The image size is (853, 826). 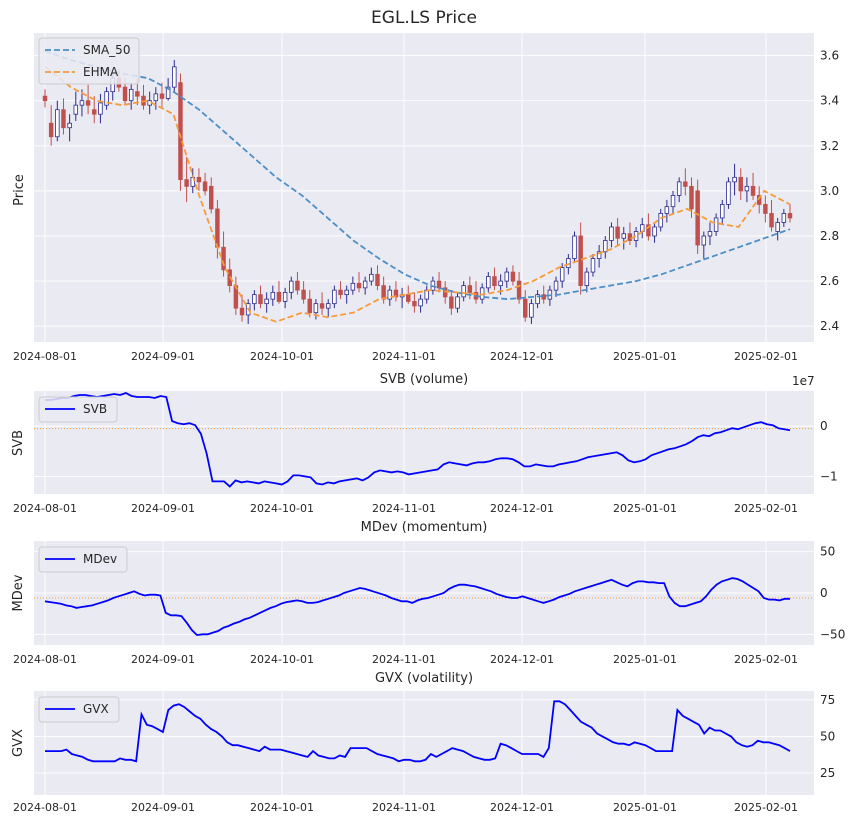 What do you see at coordinates (106, 50) in the screenshot?
I see `legend-sma-label: SMA_50` at bounding box center [106, 50].